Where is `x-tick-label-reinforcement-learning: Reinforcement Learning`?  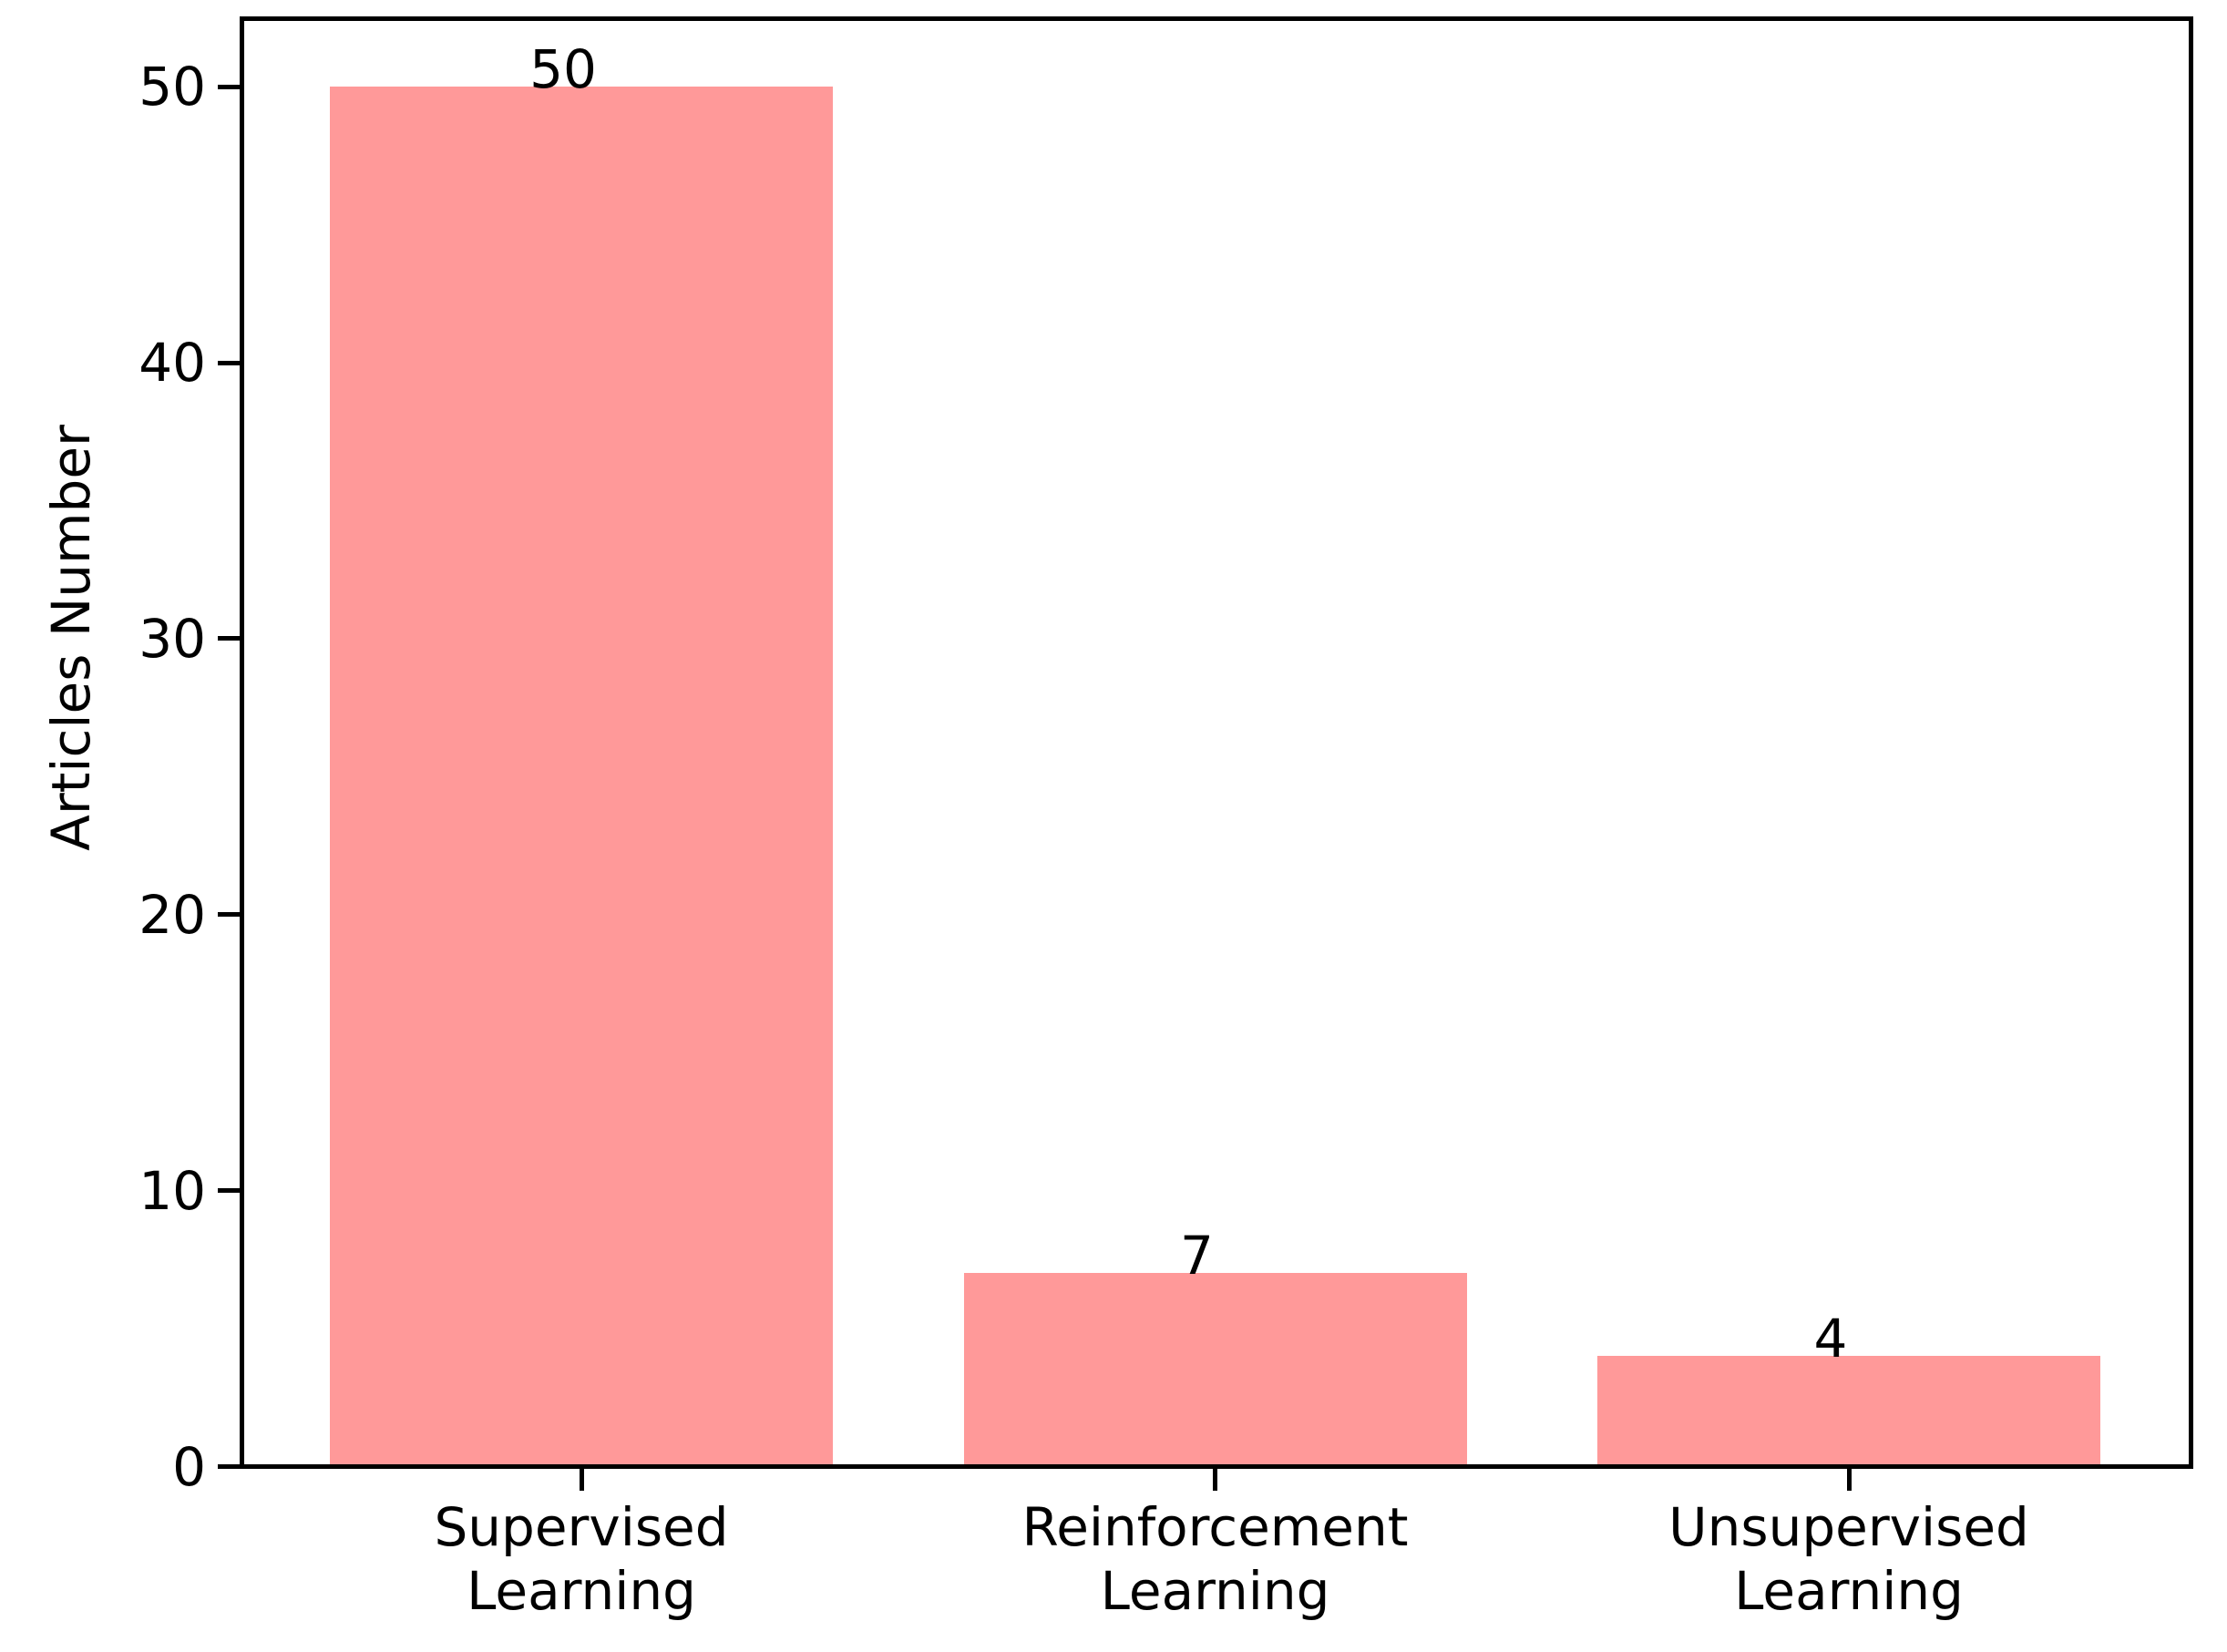
x-tick-label-reinforcement-learning: Reinforcement Learning is located at coordinates (1215, 1559).